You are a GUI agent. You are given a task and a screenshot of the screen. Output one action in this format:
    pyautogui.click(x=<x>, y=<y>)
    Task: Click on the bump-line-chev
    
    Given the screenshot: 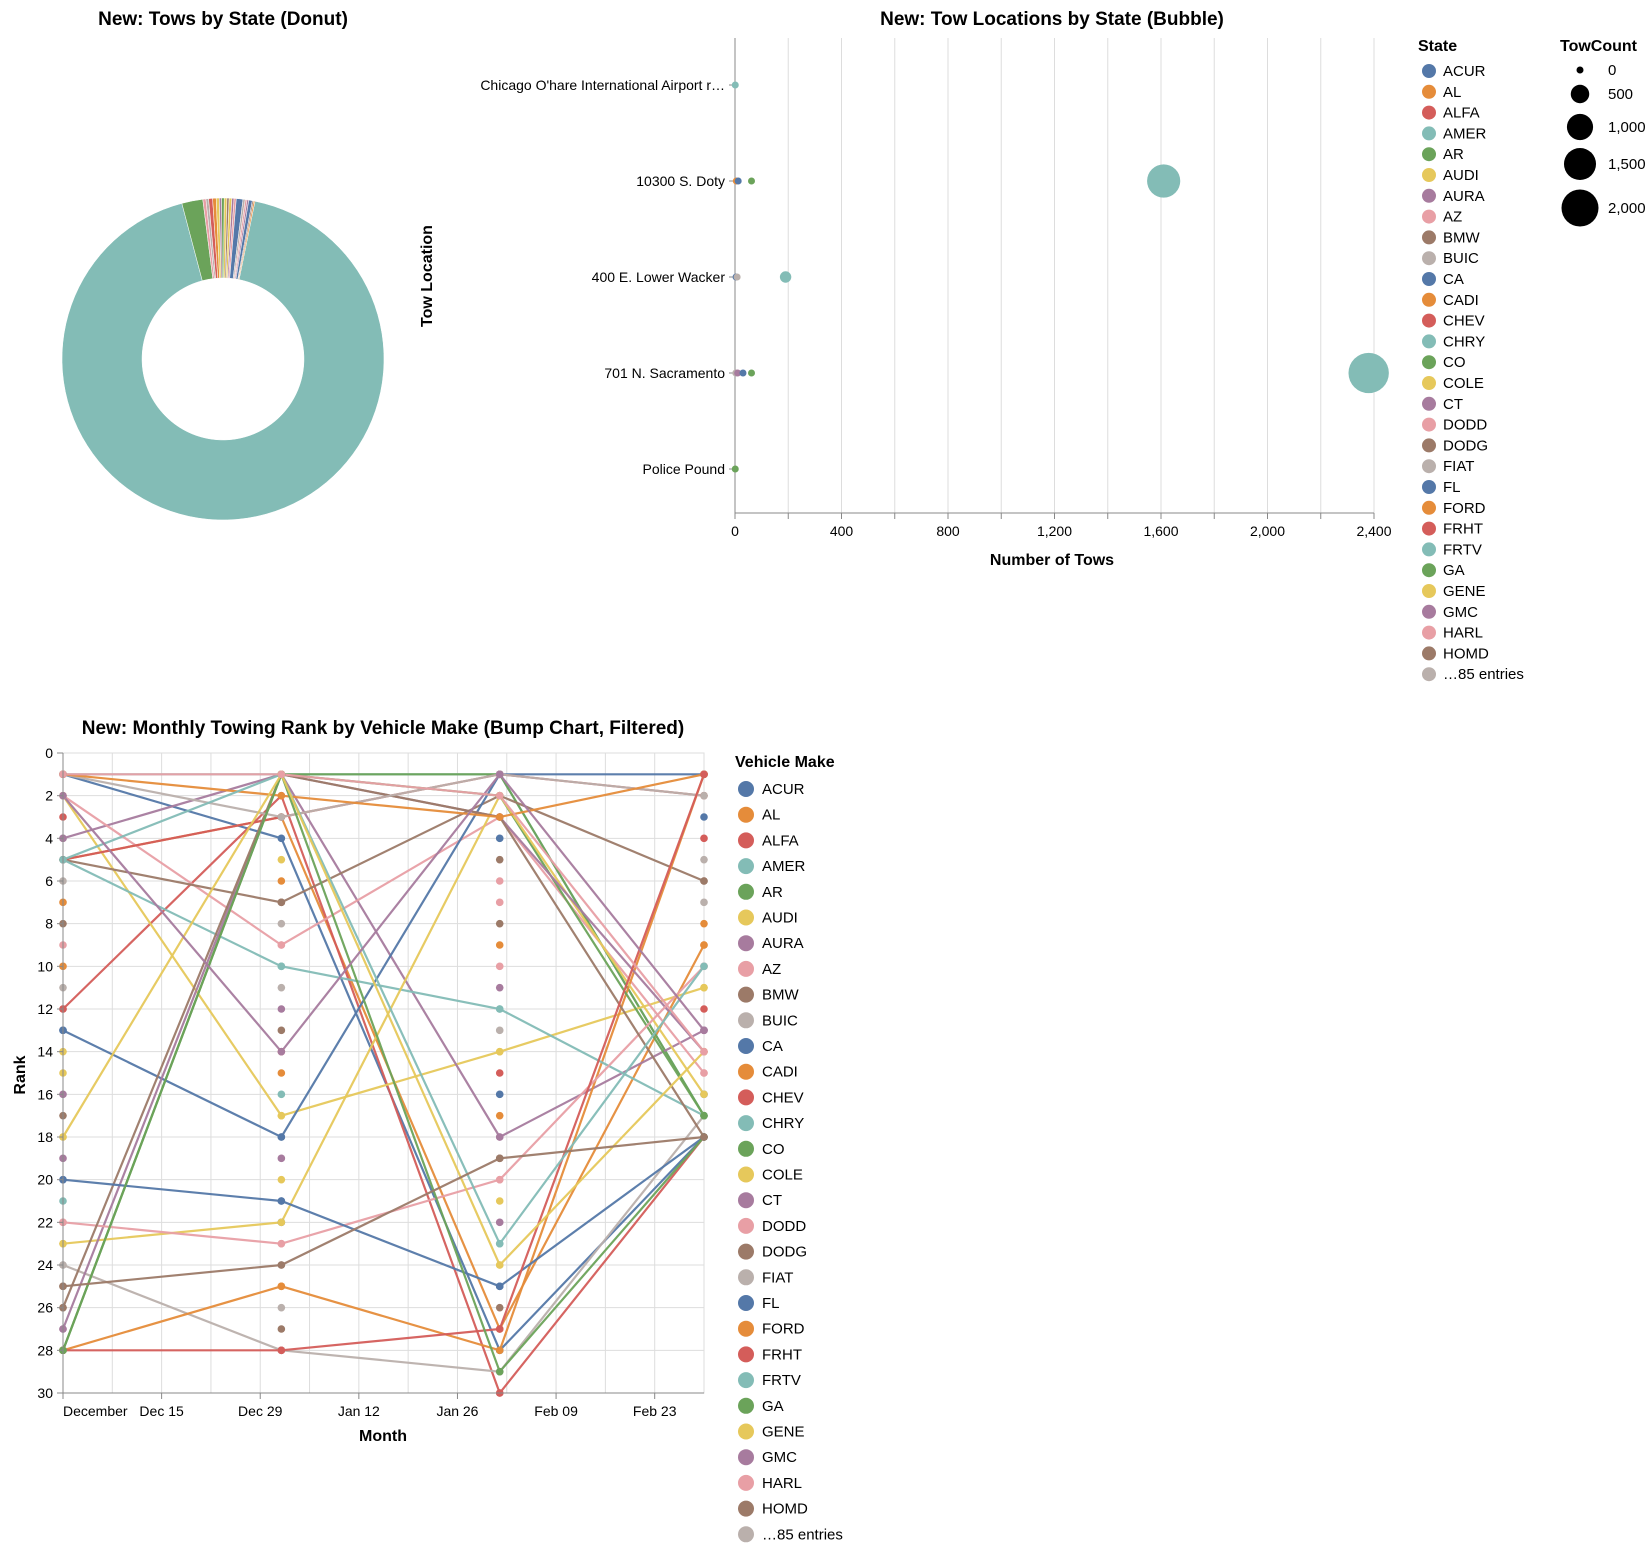 What is the action you would take?
    pyautogui.click(x=383, y=817)
    